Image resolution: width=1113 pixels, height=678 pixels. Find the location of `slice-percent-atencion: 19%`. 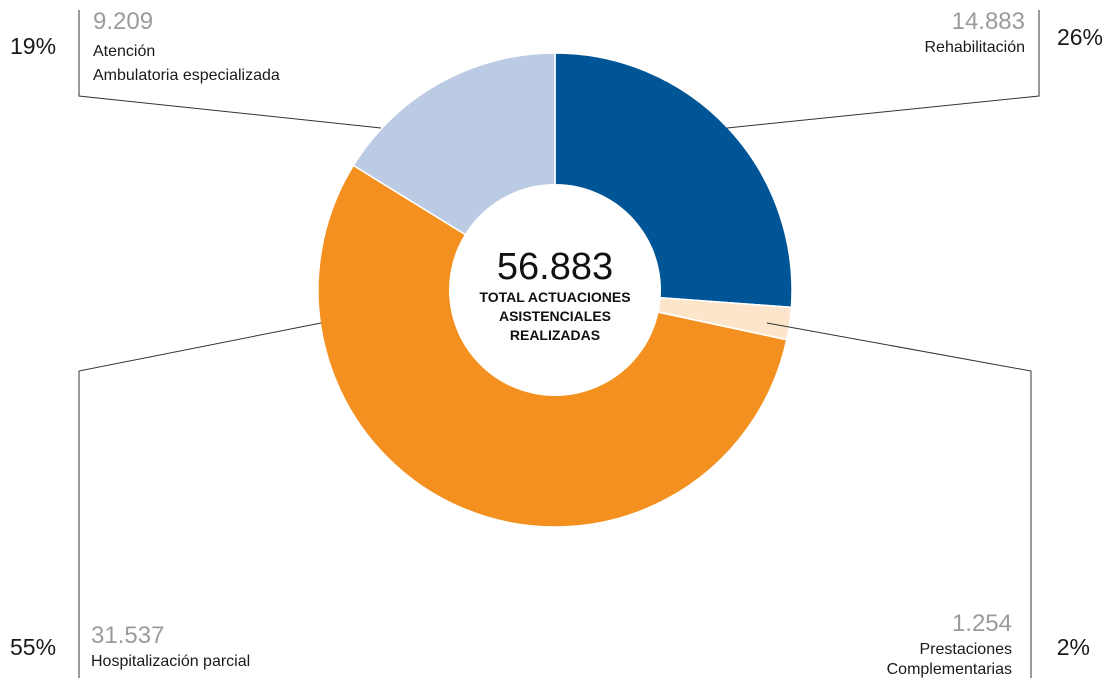

slice-percent-atencion: 19% is located at coordinates (33, 46).